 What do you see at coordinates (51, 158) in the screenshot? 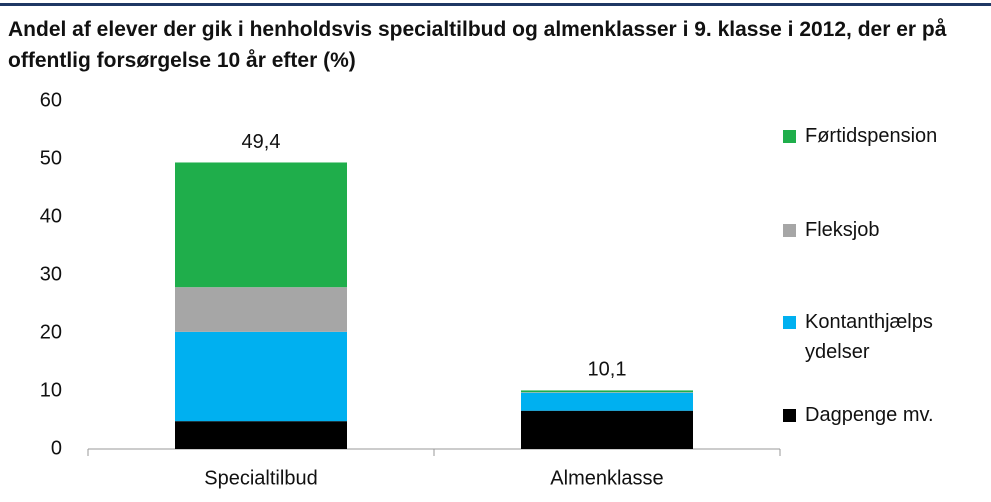
I see `y-tick-label: 50` at bounding box center [51, 158].